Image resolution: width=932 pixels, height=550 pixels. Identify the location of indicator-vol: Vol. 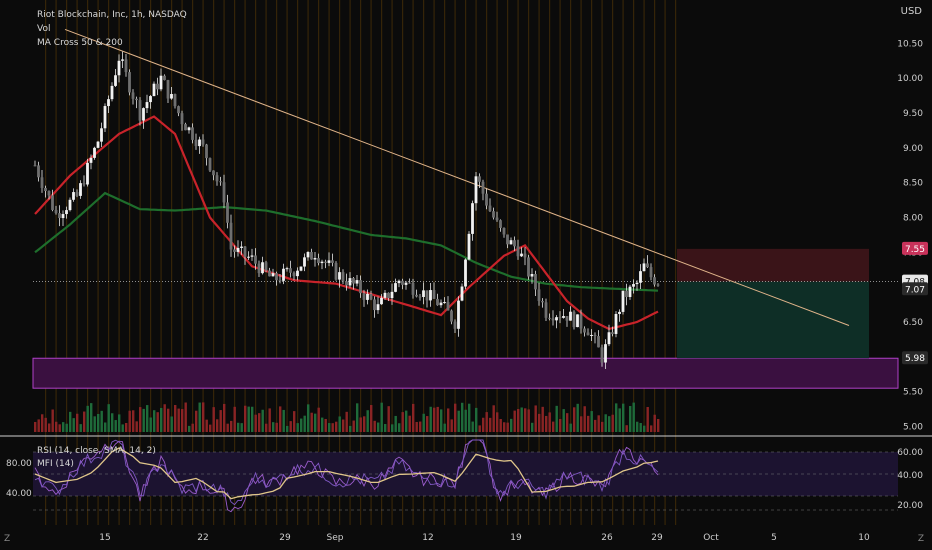
(44, 29).